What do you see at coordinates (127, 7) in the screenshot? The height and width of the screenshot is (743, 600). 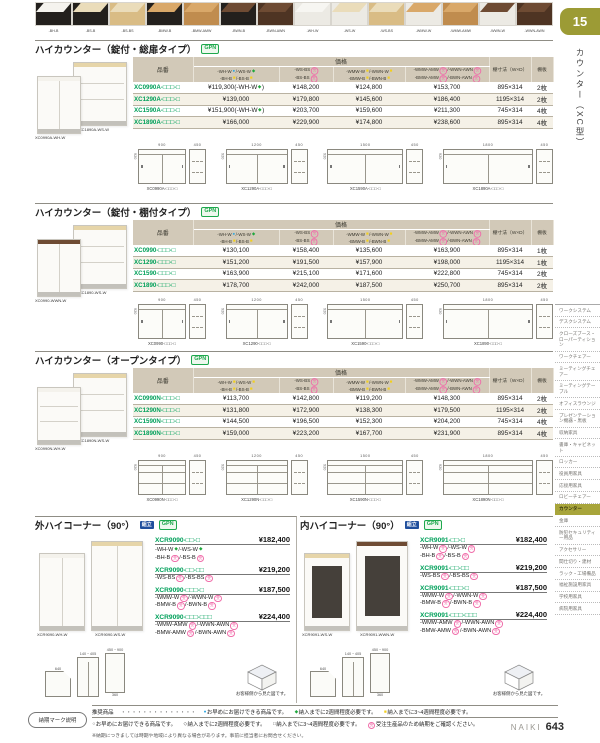 I see `swatch-top-color` at bounding box center [127, 7].